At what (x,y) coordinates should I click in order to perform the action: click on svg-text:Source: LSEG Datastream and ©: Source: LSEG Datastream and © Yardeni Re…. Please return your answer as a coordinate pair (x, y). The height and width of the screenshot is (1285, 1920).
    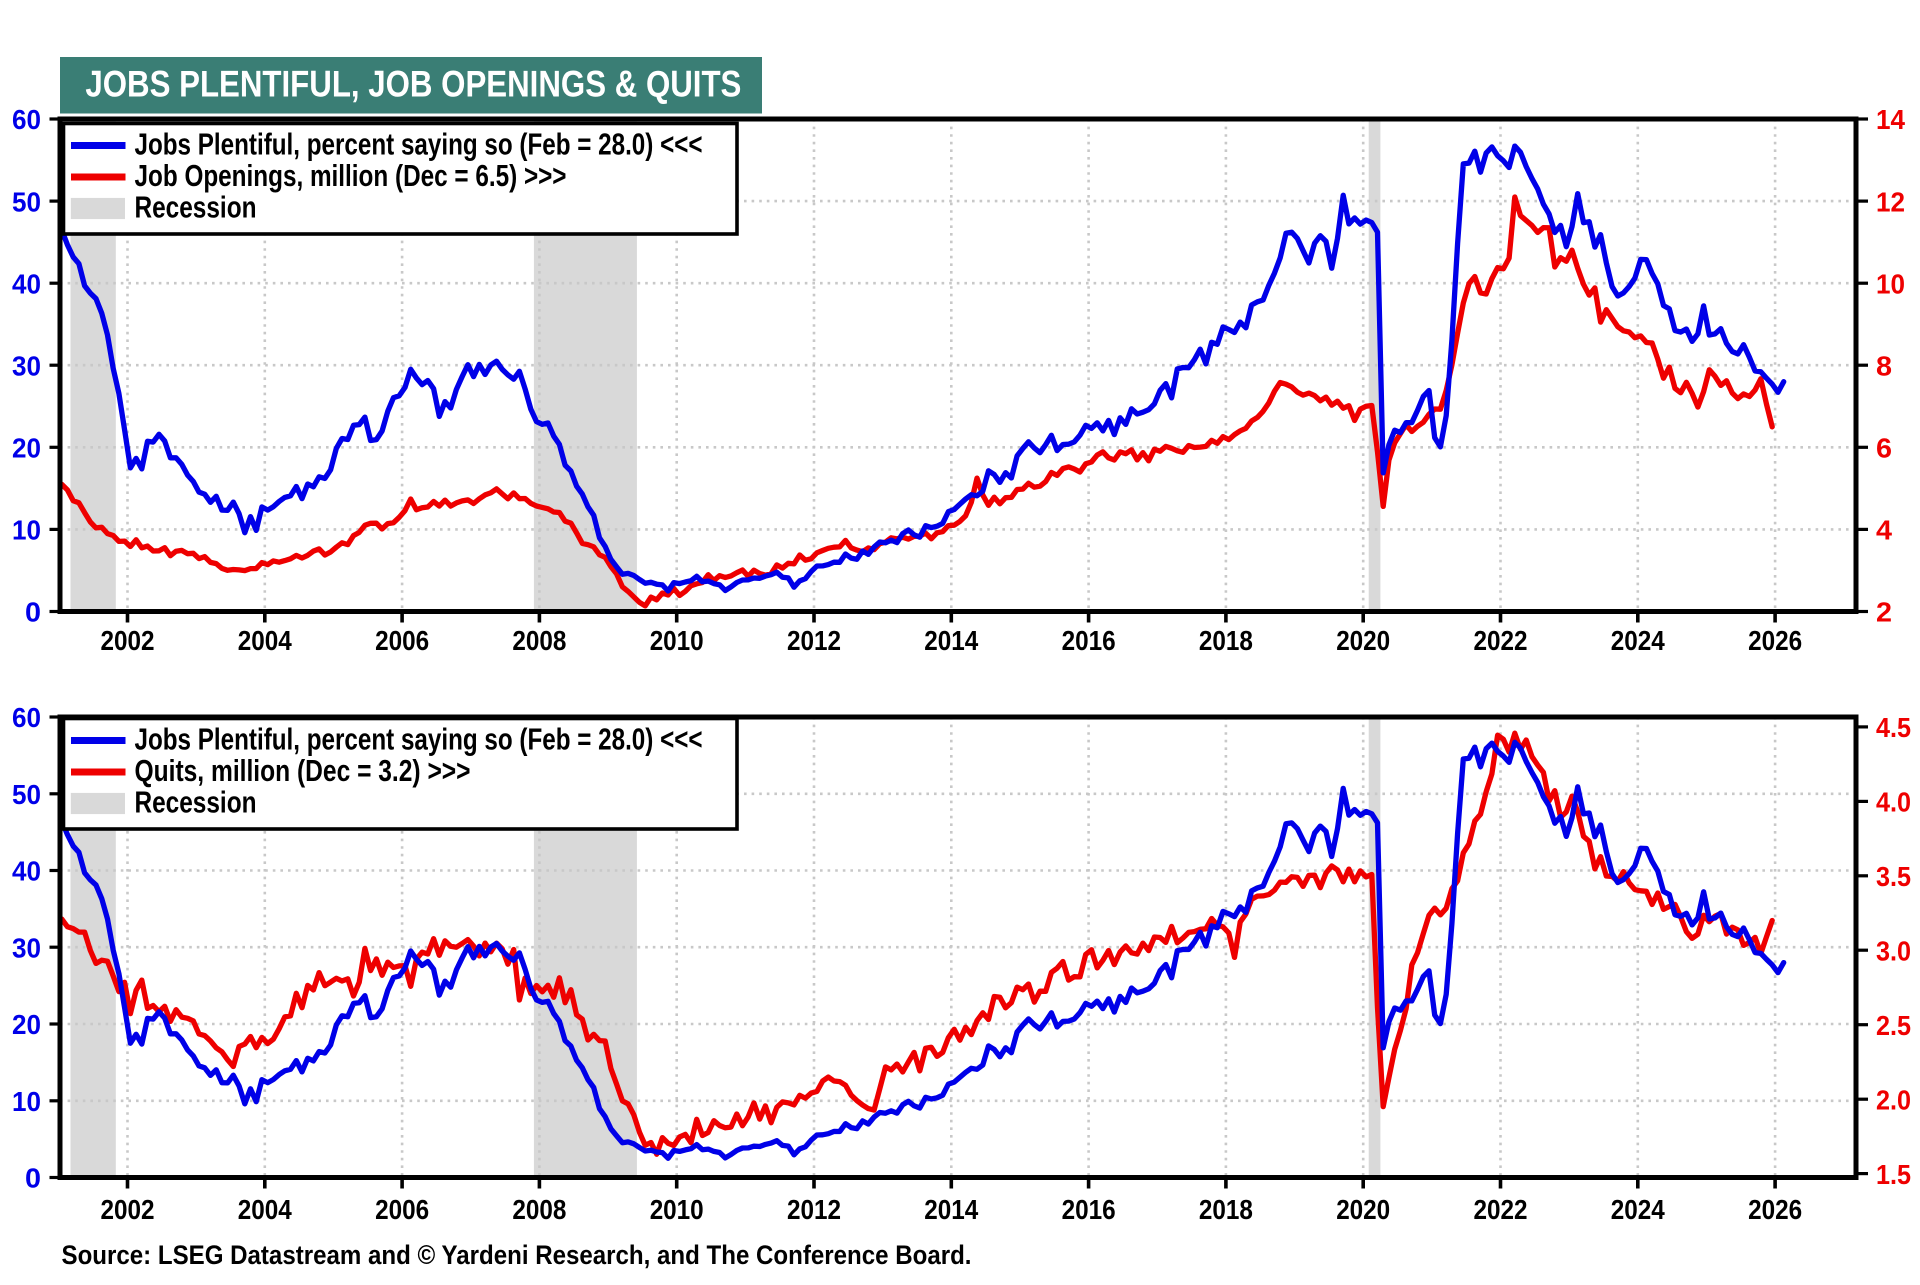
    Looking at the image, I should click on (517, 1255).